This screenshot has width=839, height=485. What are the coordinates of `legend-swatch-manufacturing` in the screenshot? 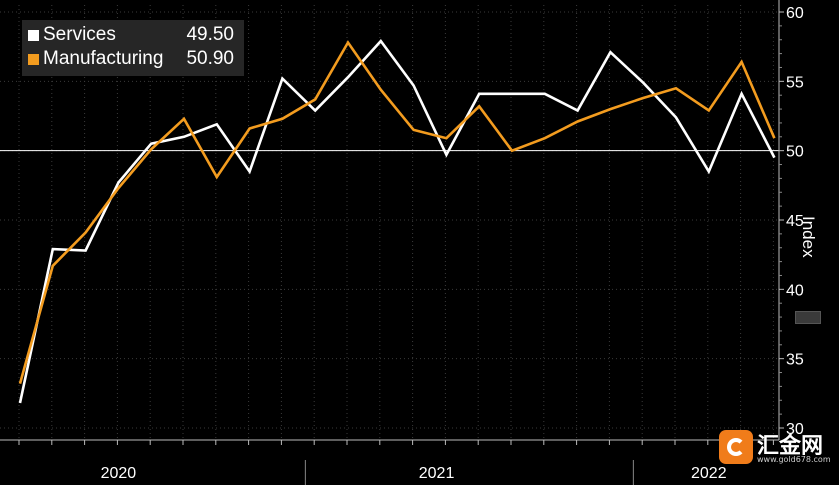 It's located at (33, 59).